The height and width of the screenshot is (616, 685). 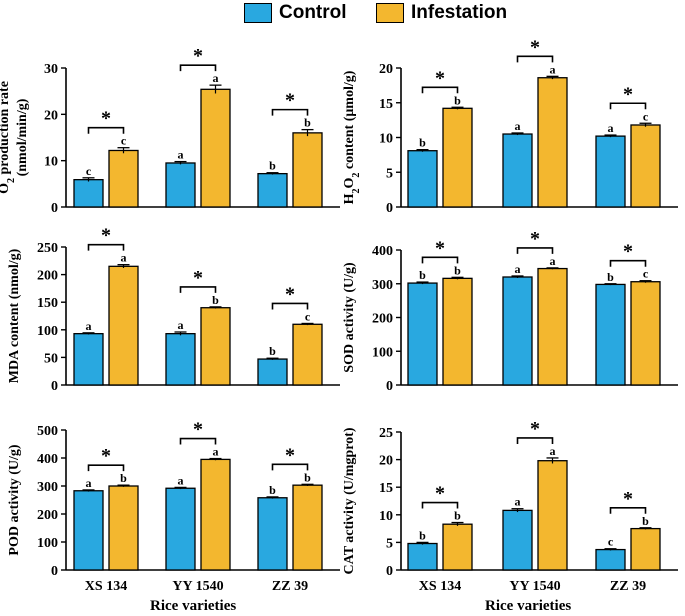 I want to click on y-tick-label: 15, so click(x=386, y=104).